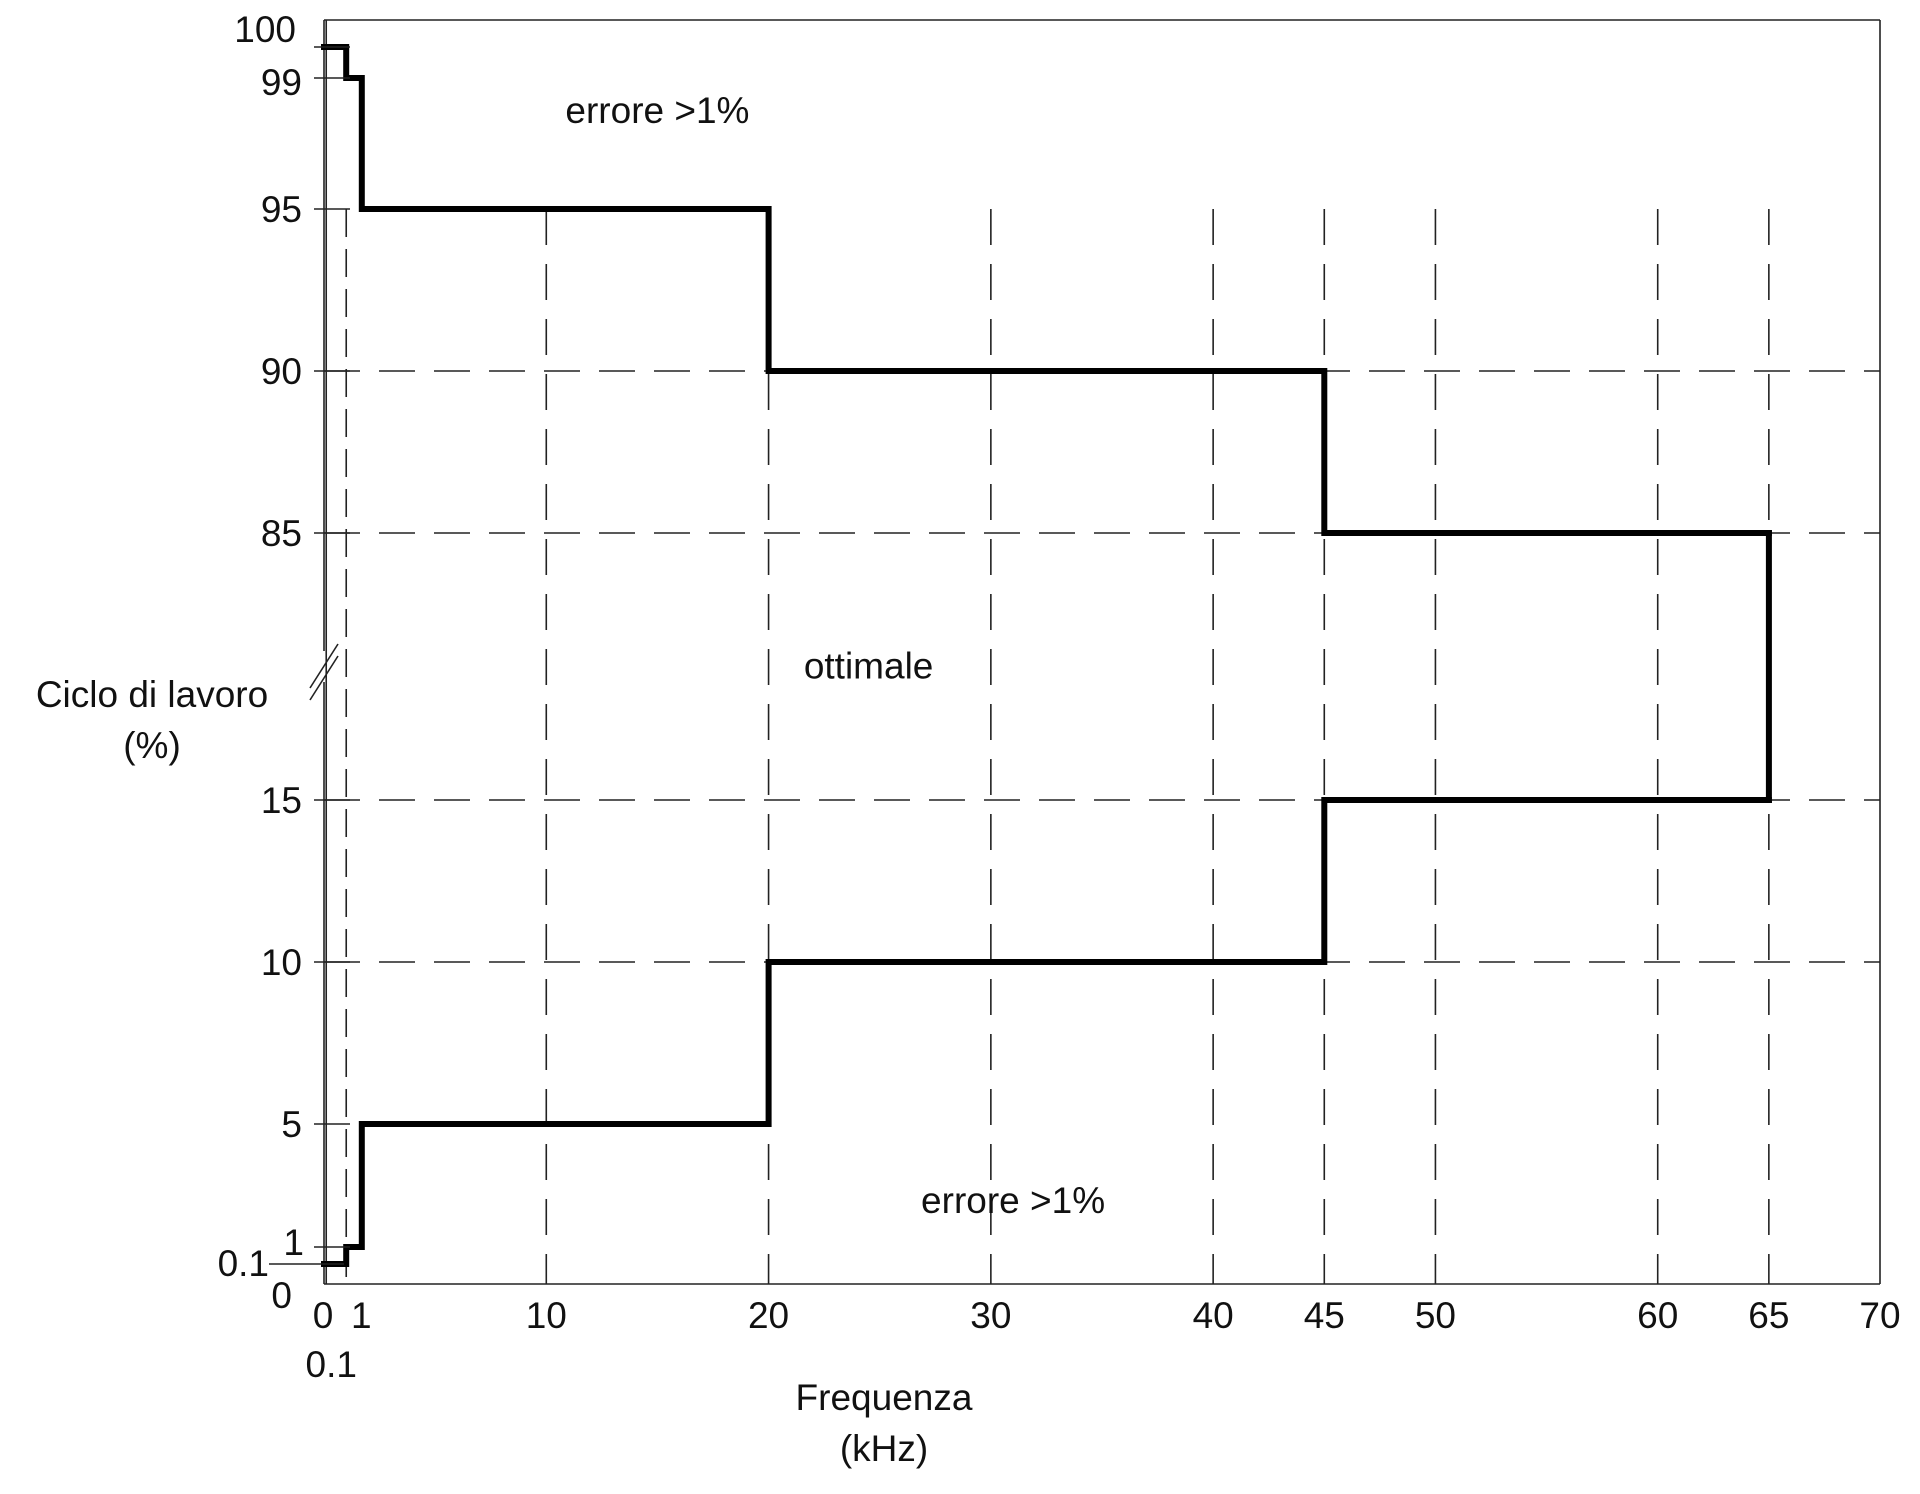 This screenshot has height=1494, width=1920. Describe the element at coordinates (281, 371) in the screenshot. I see `y-tick-label-90: 90` at that location.